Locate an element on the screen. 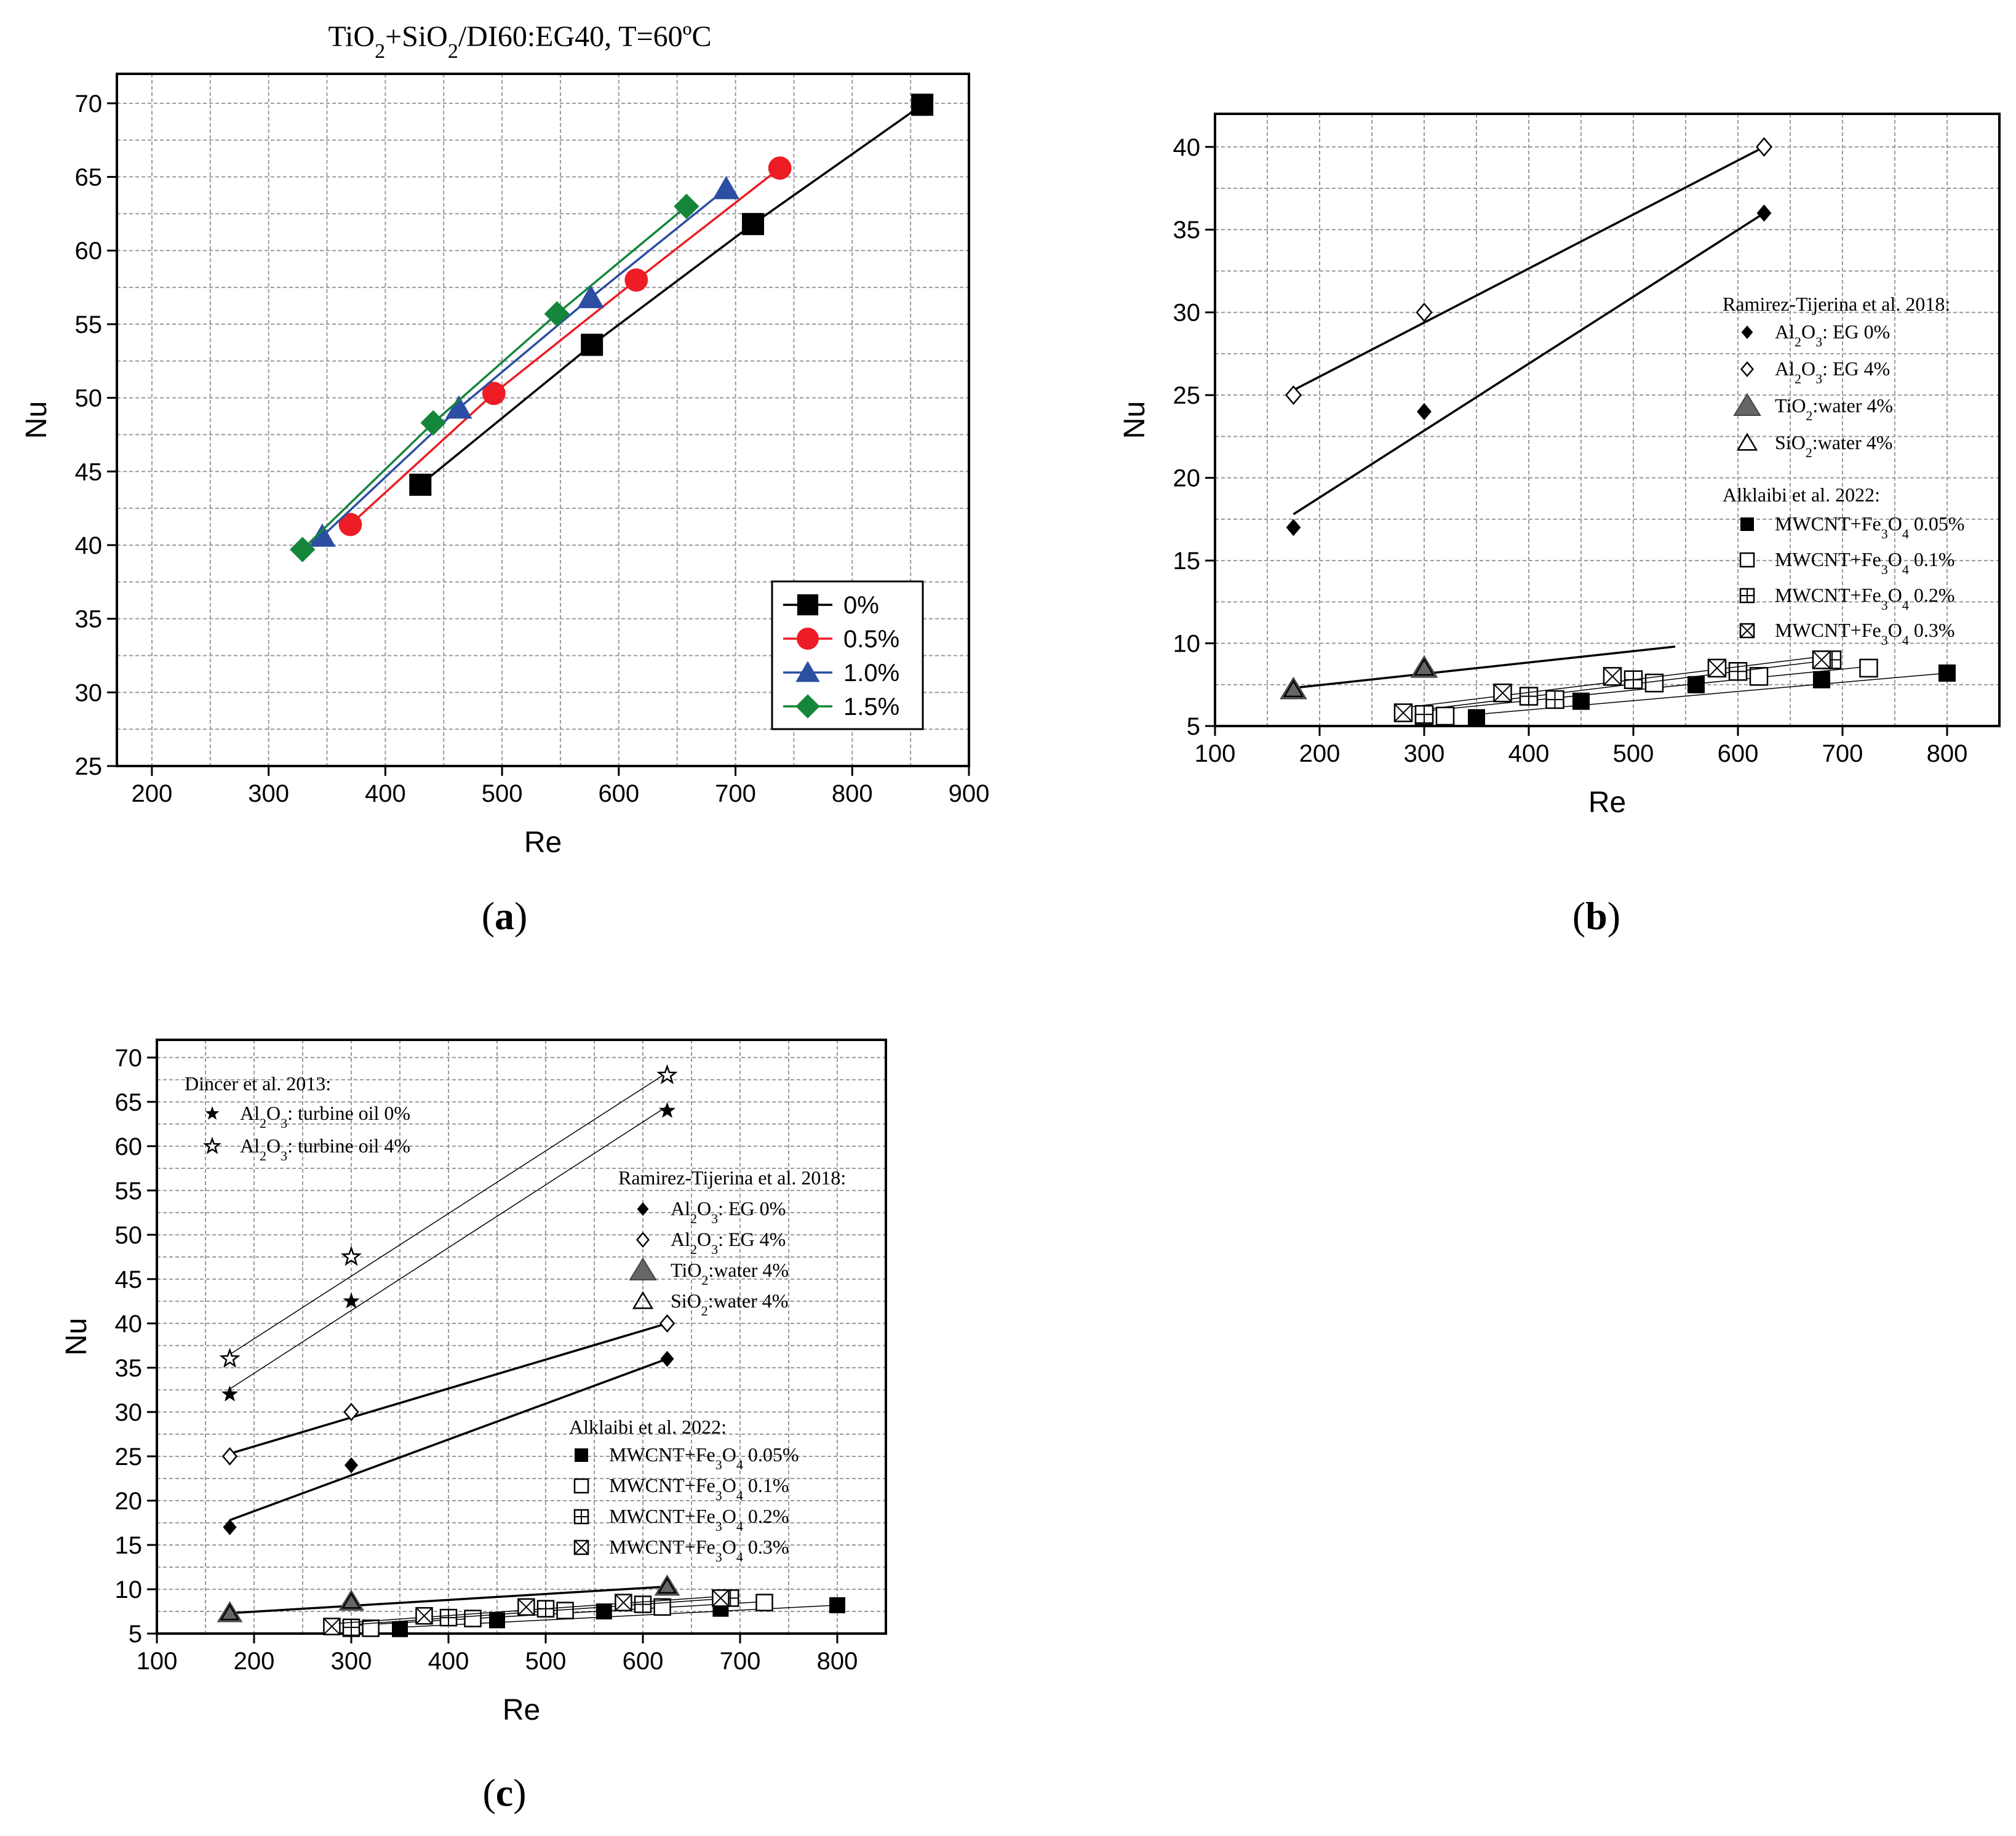 Image resolution: width=2016 pixels, height=1836 pixels. series is located at coordinates (1618, 432).